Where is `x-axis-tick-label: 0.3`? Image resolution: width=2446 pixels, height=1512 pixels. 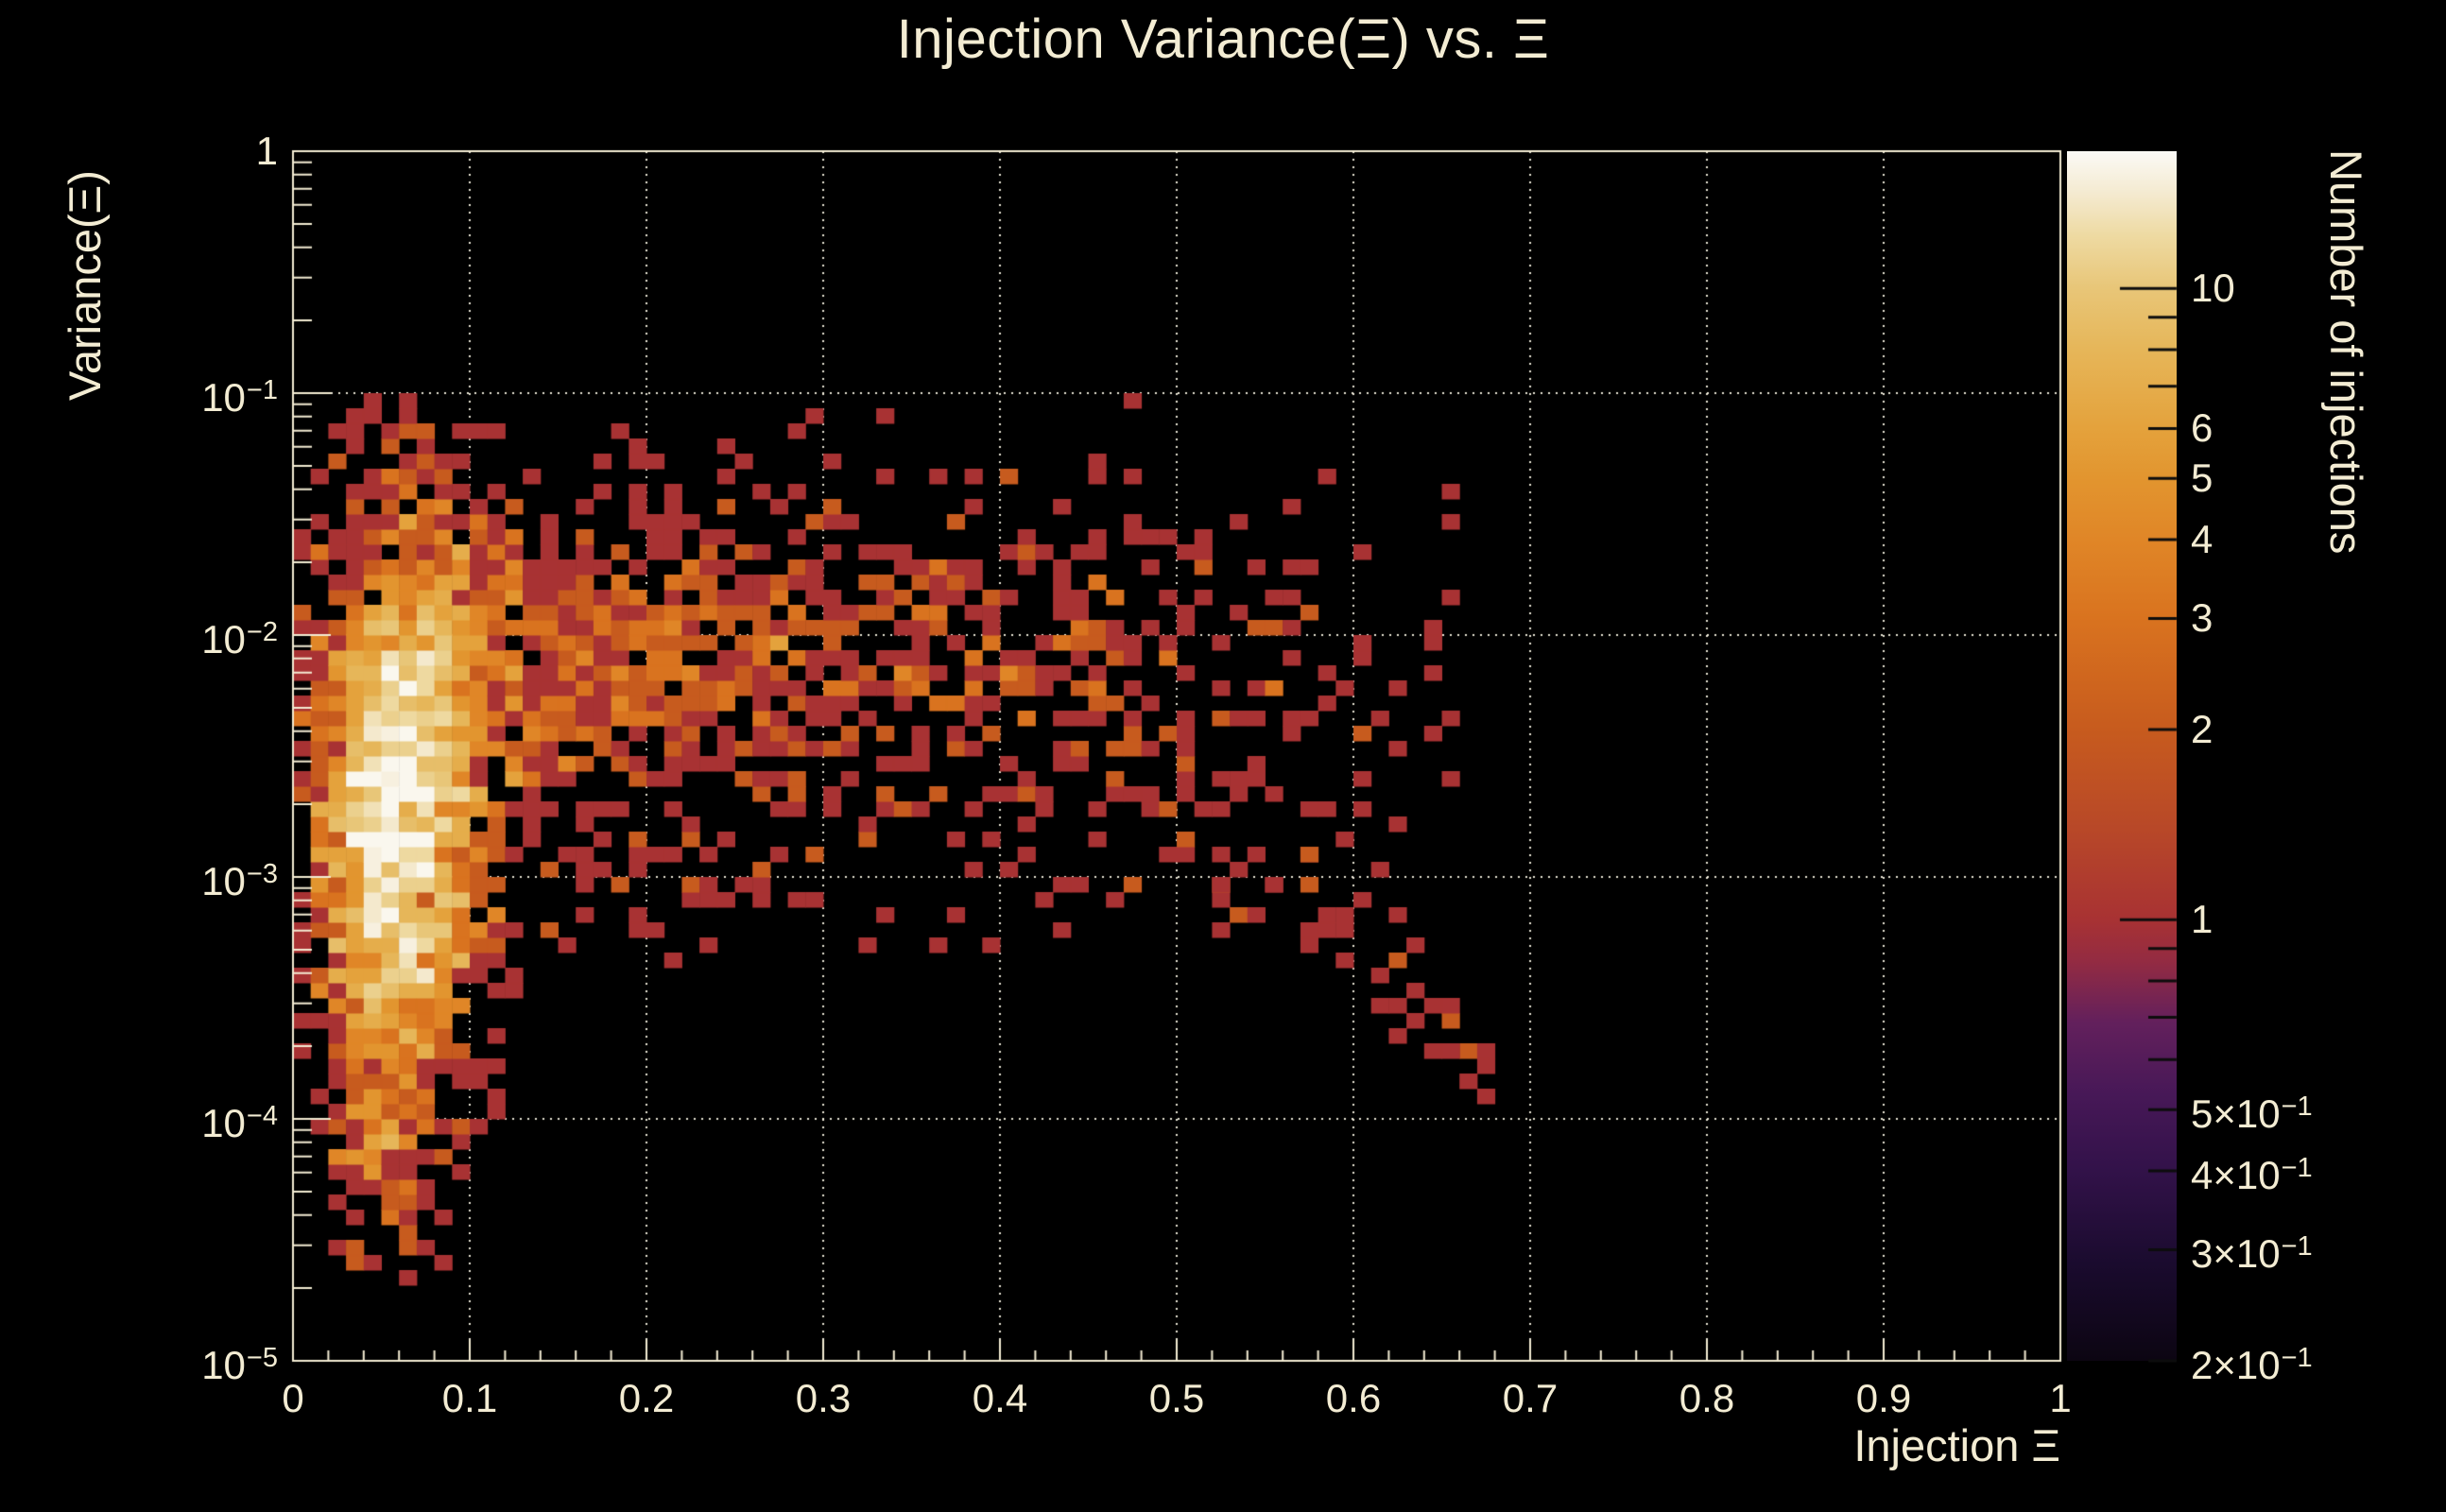 x-axis-tick-label: 0.3 is located at coordinates (823, 1398).